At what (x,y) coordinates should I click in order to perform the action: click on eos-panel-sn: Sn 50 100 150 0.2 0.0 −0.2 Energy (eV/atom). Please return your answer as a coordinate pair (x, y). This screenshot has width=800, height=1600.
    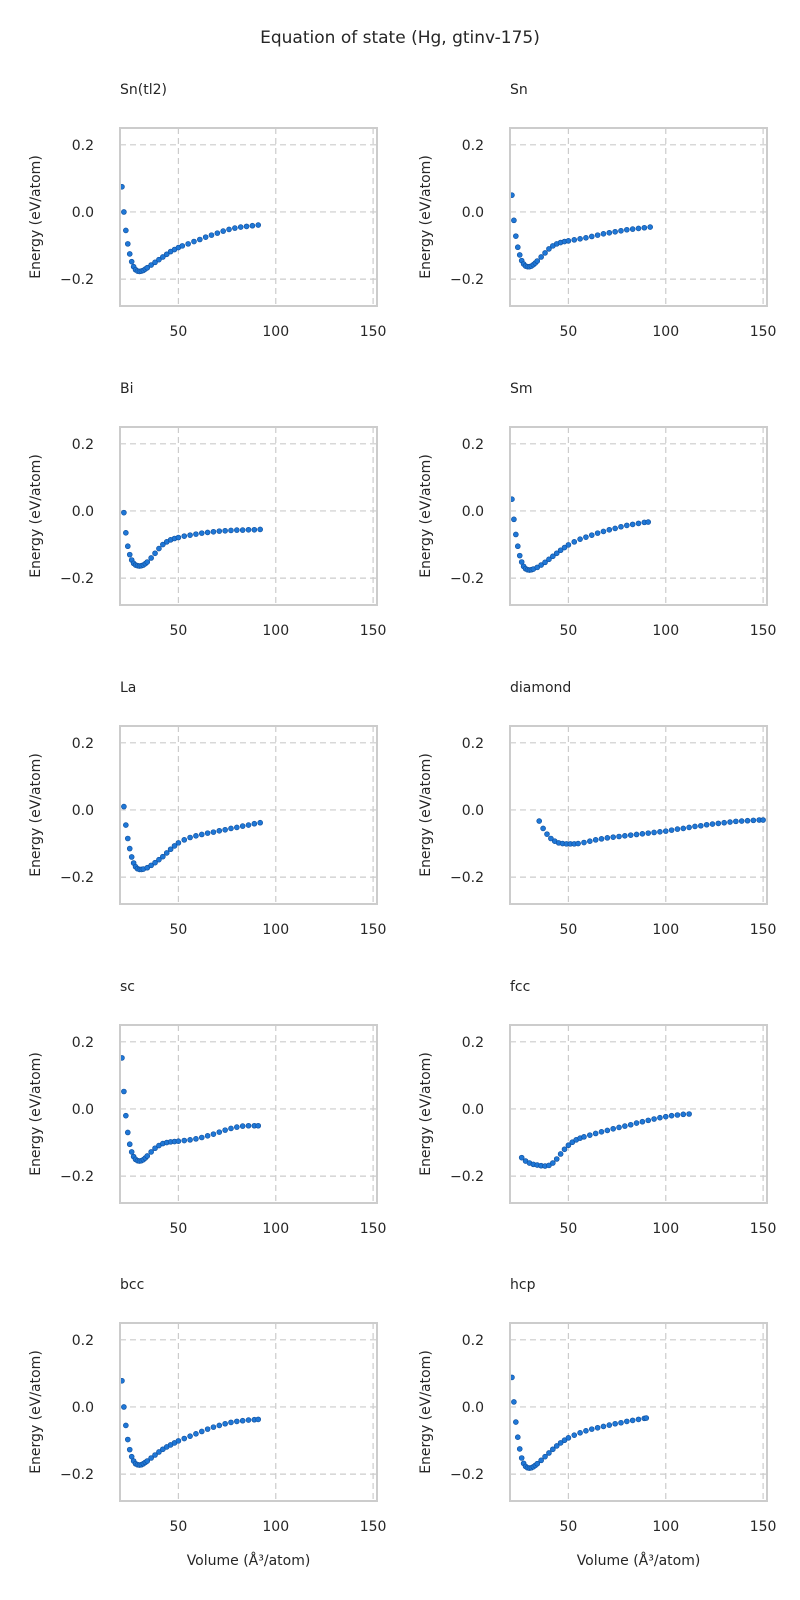
    Looking at the image, I should click on (597, 211).